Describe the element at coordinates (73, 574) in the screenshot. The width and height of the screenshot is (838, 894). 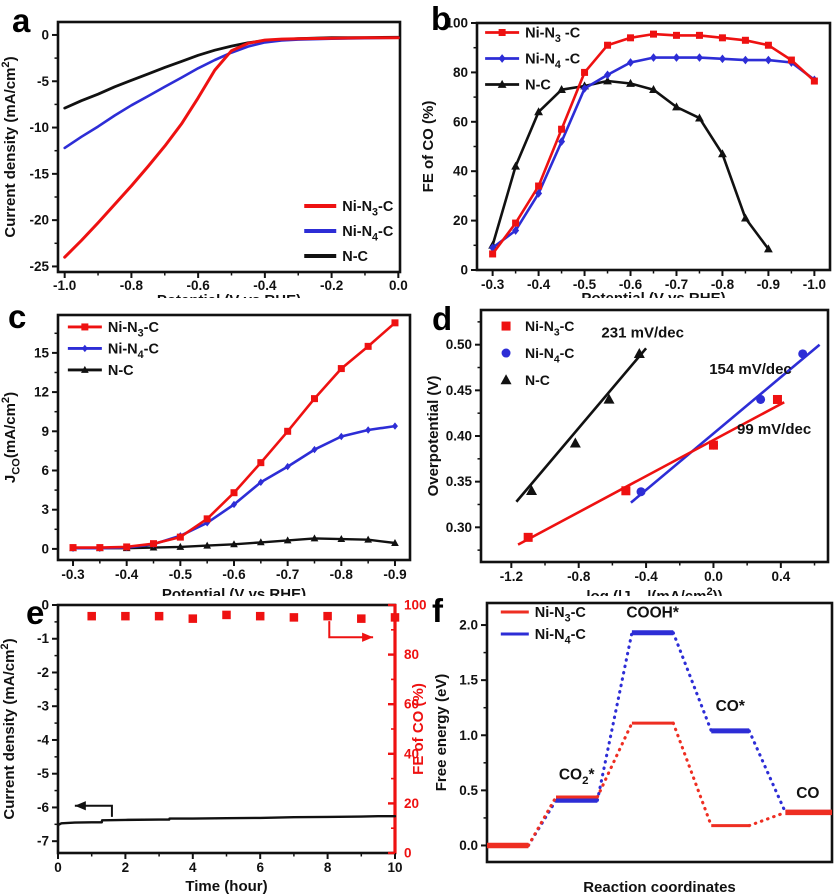
I see `x-tick-label: -0.3` at that location.